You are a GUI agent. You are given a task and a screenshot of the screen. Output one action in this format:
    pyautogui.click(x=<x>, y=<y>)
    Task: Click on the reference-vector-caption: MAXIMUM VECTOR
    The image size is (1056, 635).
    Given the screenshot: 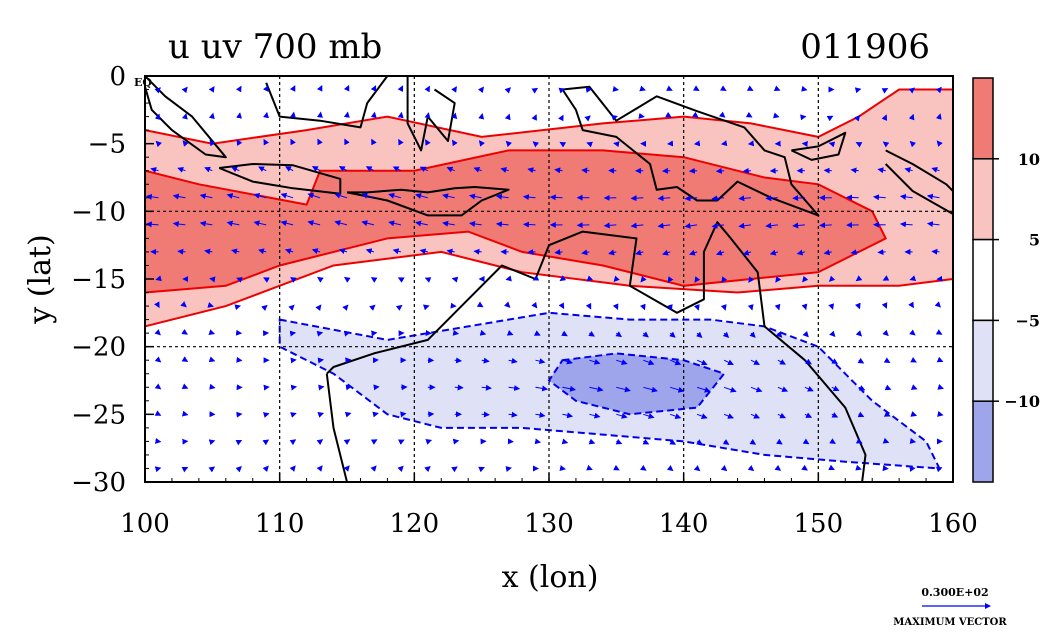 What is the action you would take?
    pyautogui.click(x=950, y=622)
    